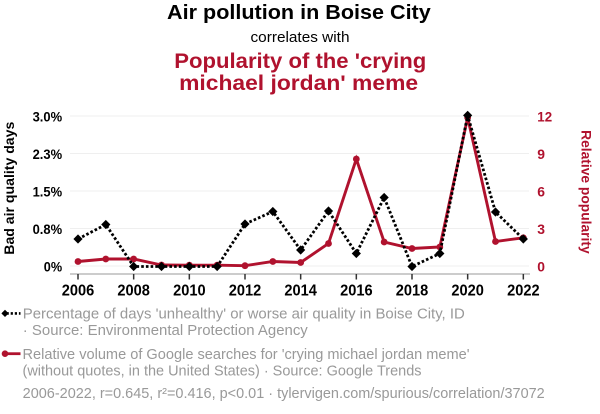  What do you see at coordinates (300, 291) in the screenshot?
I see `svg-text: 2014` at bounding box center [300, 291].